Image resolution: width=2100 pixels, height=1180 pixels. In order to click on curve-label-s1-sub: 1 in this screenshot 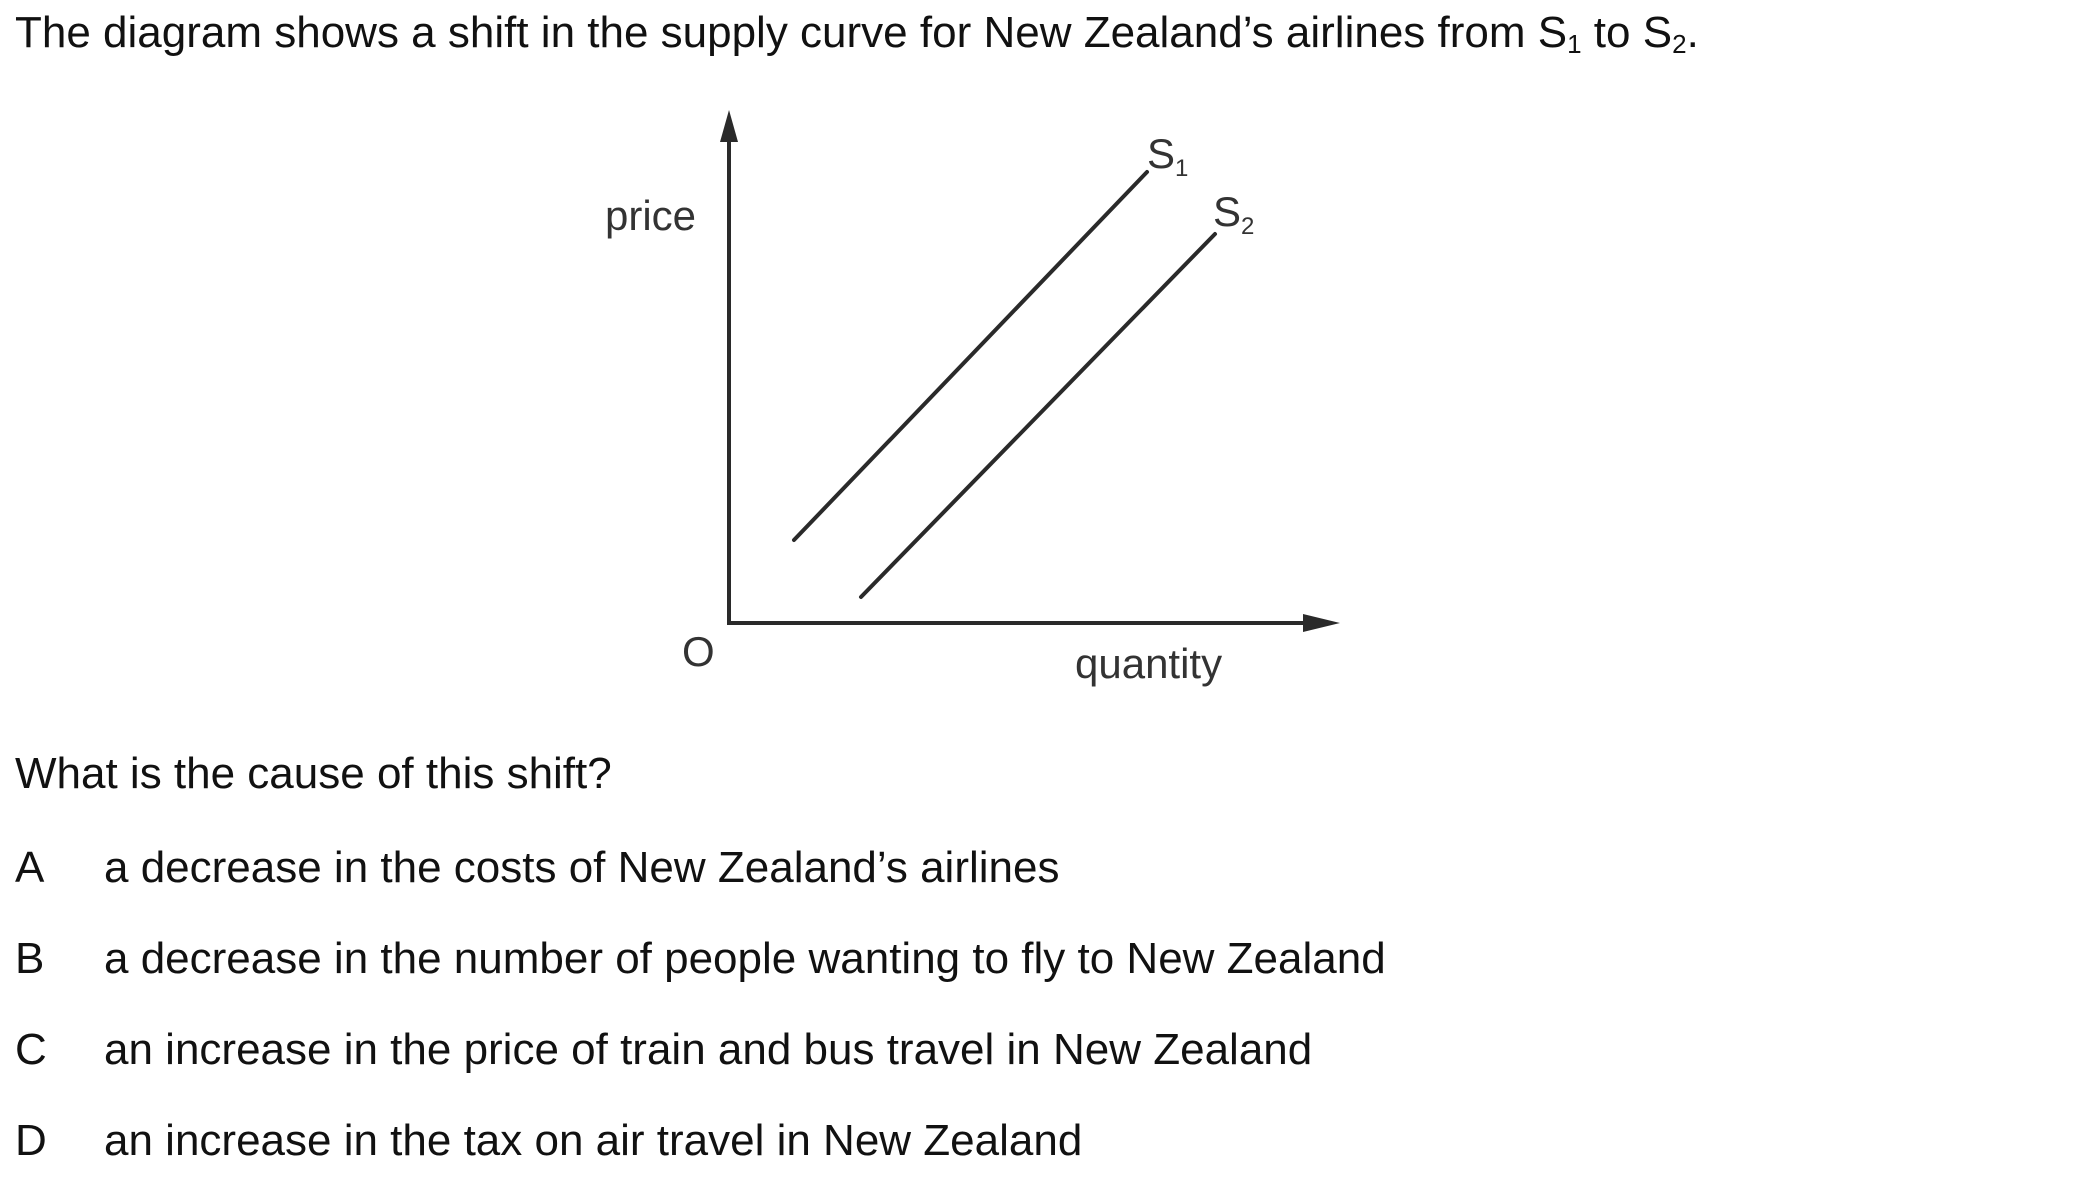, I will do `click(1181, 168)`.